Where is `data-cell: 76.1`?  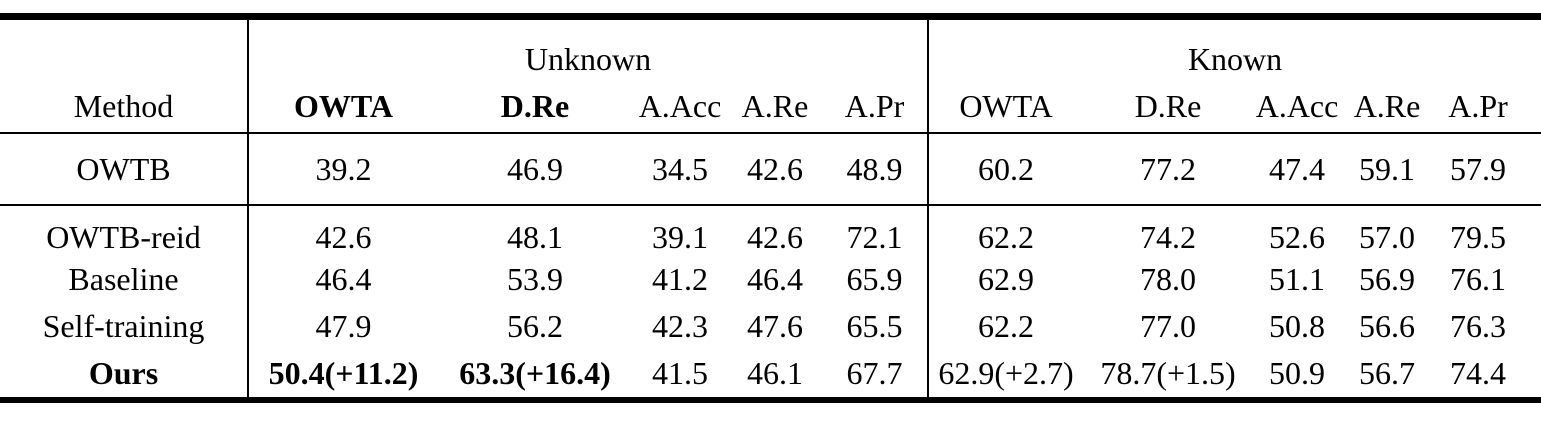 data-cell: 76.1 is located at coordinates (1478, 279).